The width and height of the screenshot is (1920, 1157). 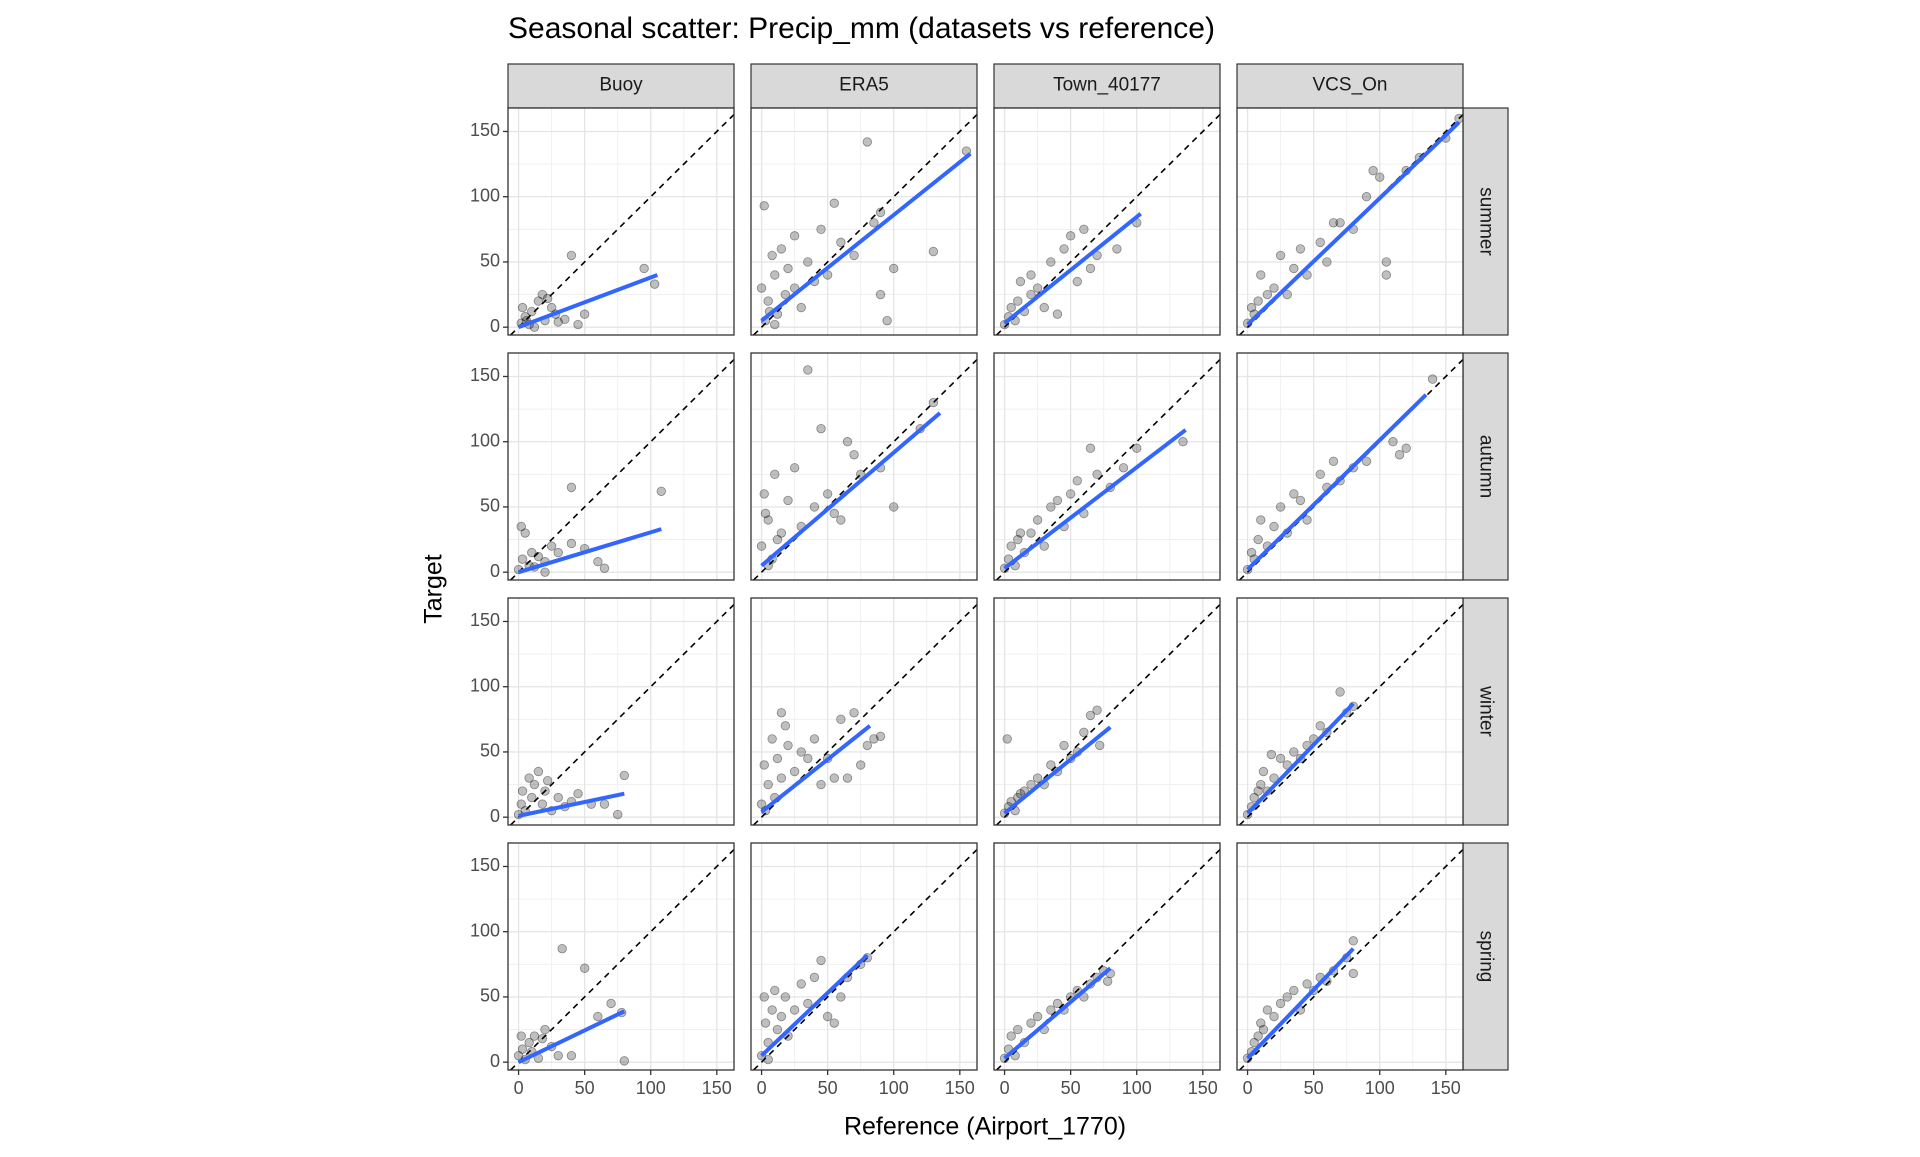 I want to click on strip-label: Town_40177, so click(x=1107, y=85).